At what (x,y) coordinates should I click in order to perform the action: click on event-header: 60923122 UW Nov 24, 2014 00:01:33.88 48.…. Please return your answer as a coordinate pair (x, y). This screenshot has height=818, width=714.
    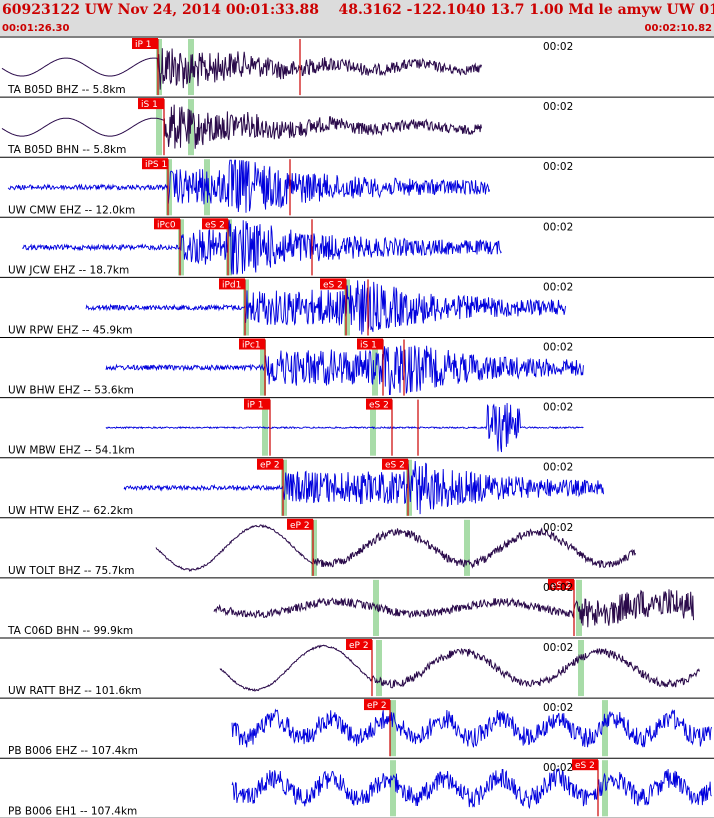
    Looking at the image, I should click on (357, 18).